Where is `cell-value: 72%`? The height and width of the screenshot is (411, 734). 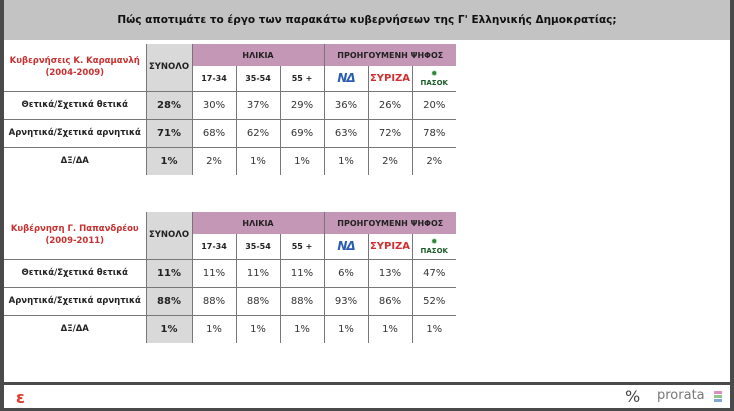 cell-value: 72% is located at coordinates (389, 132).